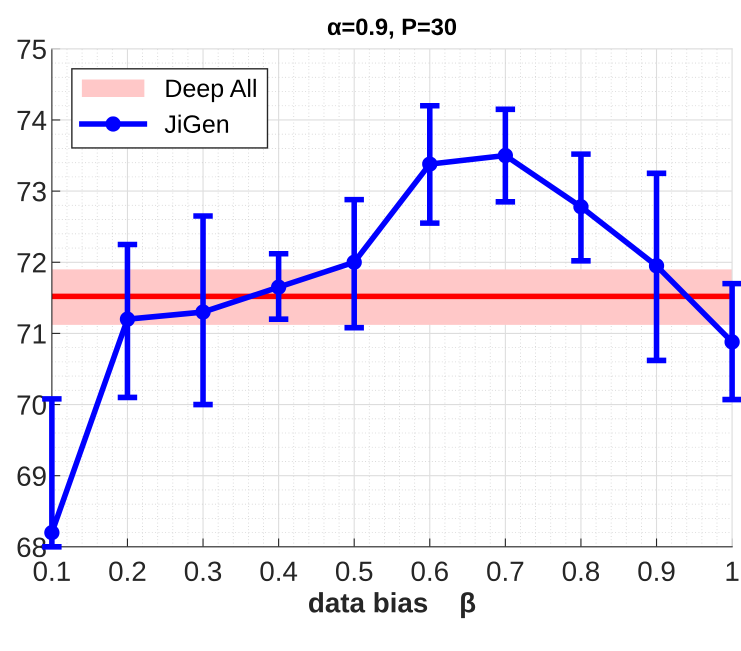 The width and height of the screenshot is (741, 651). Describe the element at coordinates (211, 90) in the screenshot. I see `legend-label: Deep All` at that location.